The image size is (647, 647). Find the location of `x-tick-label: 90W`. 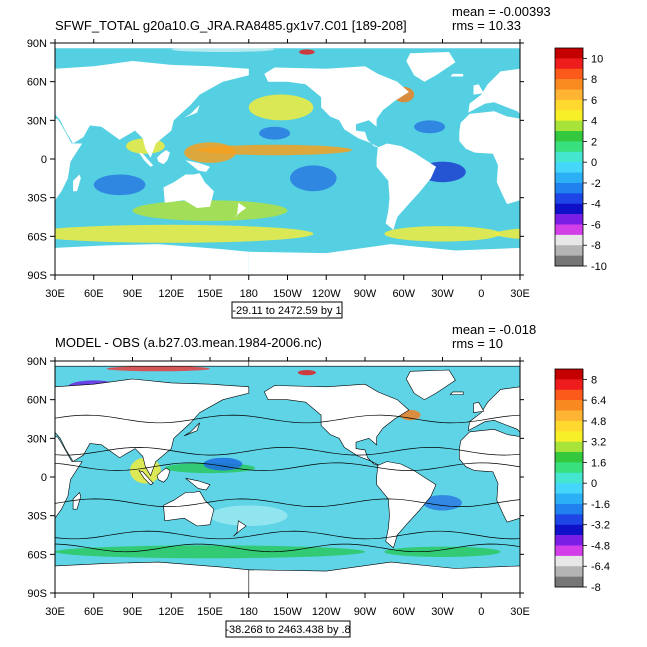

x-tick-label: 90W is located at coordinates (365, 294).